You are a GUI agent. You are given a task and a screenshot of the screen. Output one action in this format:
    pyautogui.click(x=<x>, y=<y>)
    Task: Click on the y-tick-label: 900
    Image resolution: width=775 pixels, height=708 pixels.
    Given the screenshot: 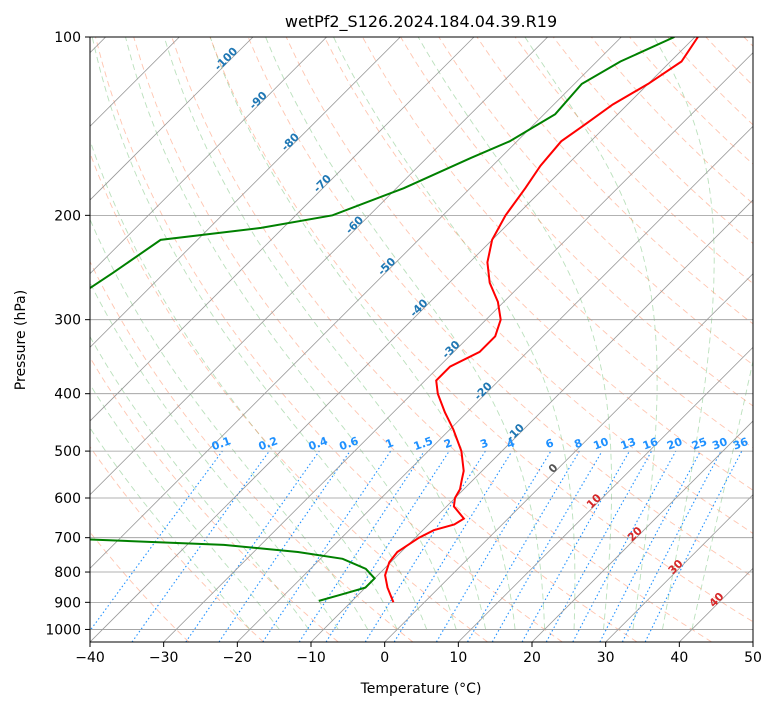 What is the action you would take?
    pyautogui.click(x=67, y=603)
    